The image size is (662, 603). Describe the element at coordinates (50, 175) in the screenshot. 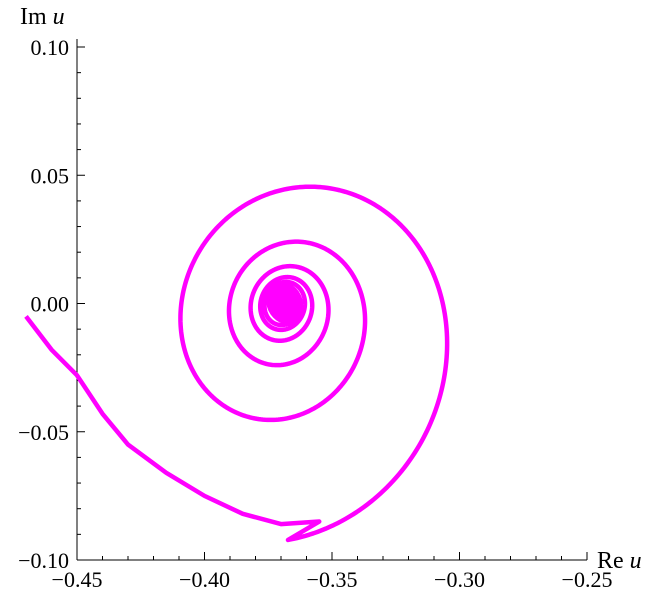

I see `y-tick-label: 0.05` at that location.